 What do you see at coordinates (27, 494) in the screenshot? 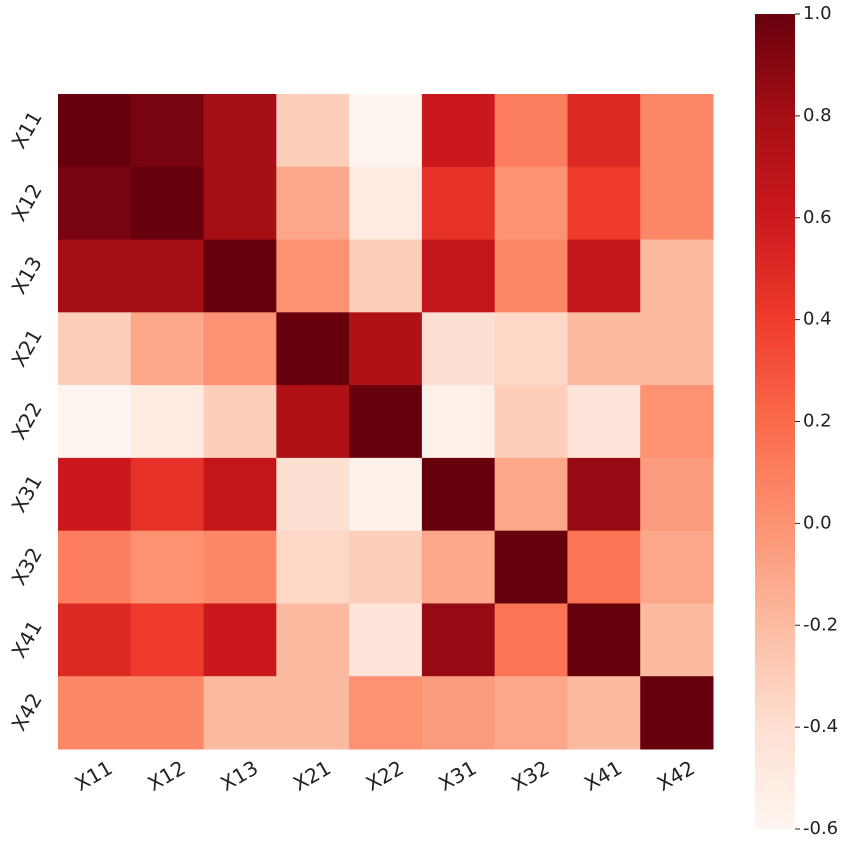
I see `y-tick-label: X31` at bounding box center [27, 494].